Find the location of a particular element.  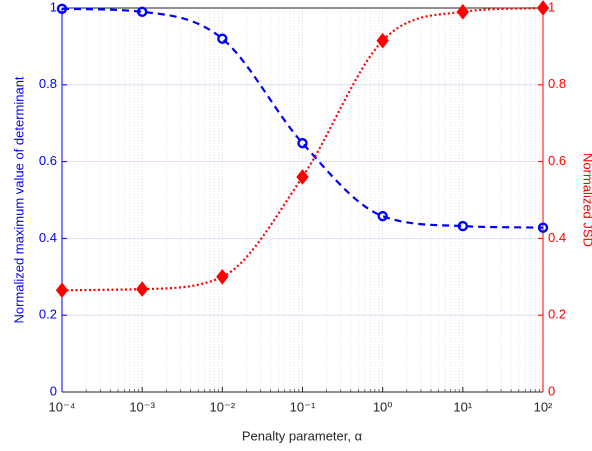

y-tick-label: 0.4 is located at coordinates (48, 237).